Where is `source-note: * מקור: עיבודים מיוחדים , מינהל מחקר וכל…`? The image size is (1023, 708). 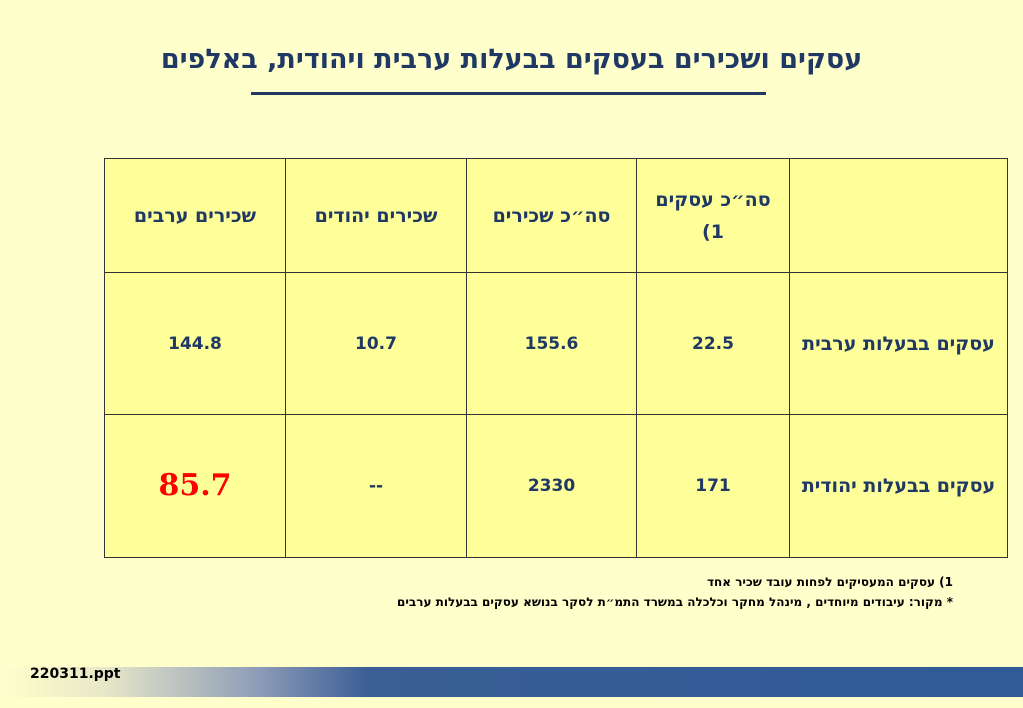
source-note: * מקור: עיבודים מיוחדים , מינהל מחקר וכל… is located at coordinates (675, 602).